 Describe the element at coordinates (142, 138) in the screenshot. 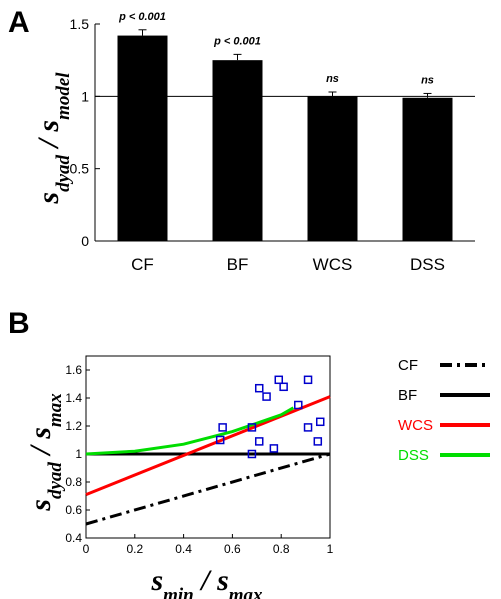

I see `bar-cf` at that location.